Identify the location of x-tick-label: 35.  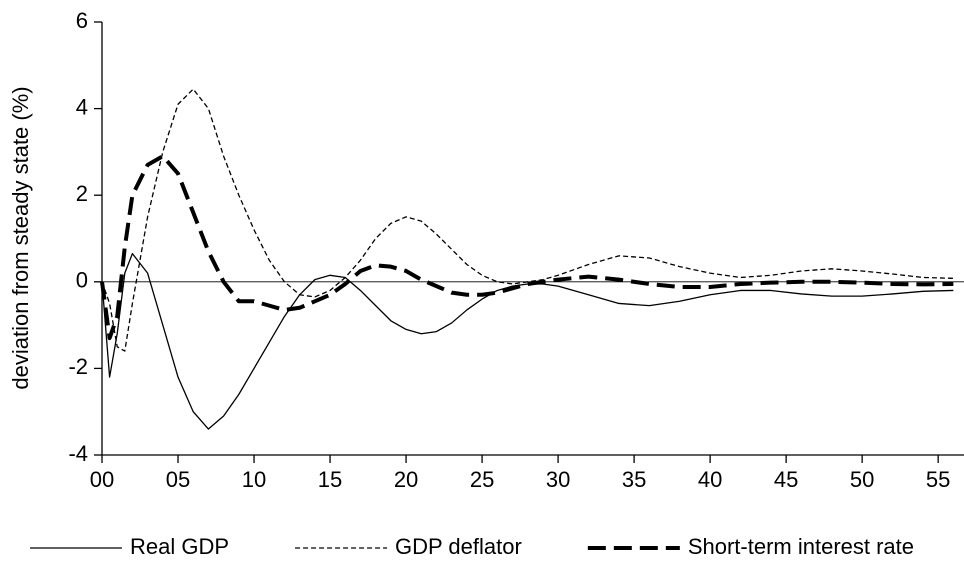
(634, 479).